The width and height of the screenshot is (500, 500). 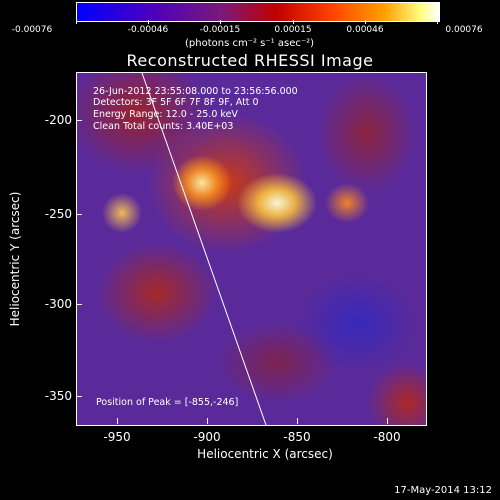 What do you see at coordinates (58, 214) in the screenshot?
I see `y-tick-label: -250` at bounding box center [58, 214].